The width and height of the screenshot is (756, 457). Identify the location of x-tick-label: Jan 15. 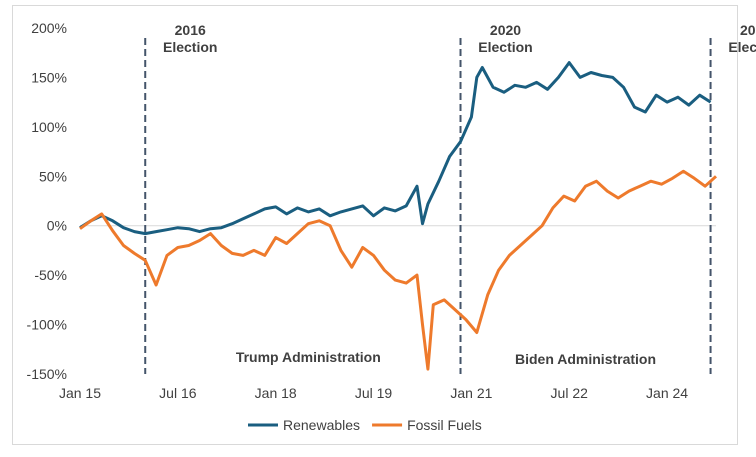
(80, 393).